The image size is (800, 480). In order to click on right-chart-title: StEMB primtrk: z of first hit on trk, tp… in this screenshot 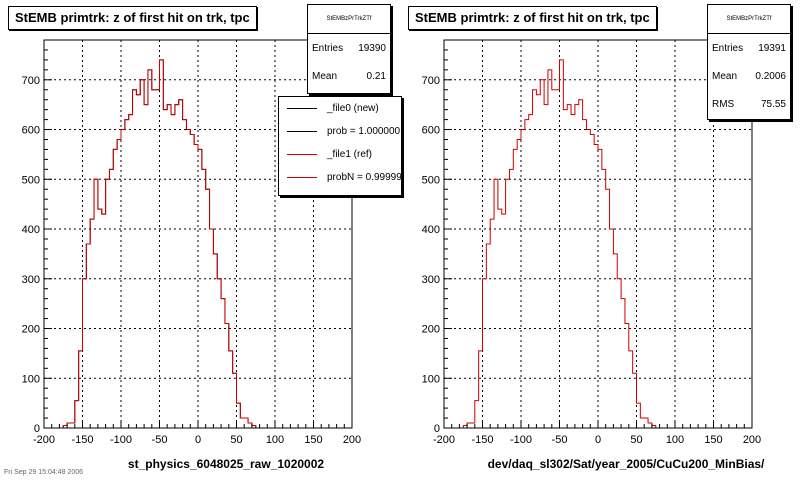, I will do `click(532, 18)`.